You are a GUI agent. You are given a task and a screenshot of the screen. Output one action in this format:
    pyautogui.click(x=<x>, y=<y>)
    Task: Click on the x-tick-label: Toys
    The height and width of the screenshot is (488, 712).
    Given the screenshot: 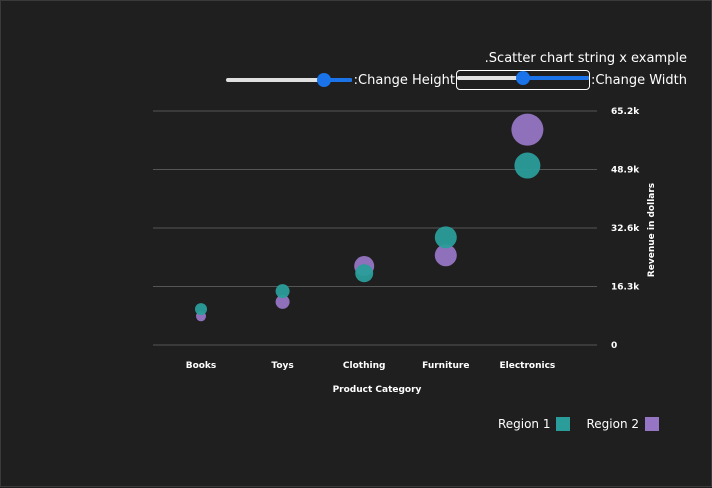 What is the action you would take?
    pyautogui.click(x=282, y=366)
    